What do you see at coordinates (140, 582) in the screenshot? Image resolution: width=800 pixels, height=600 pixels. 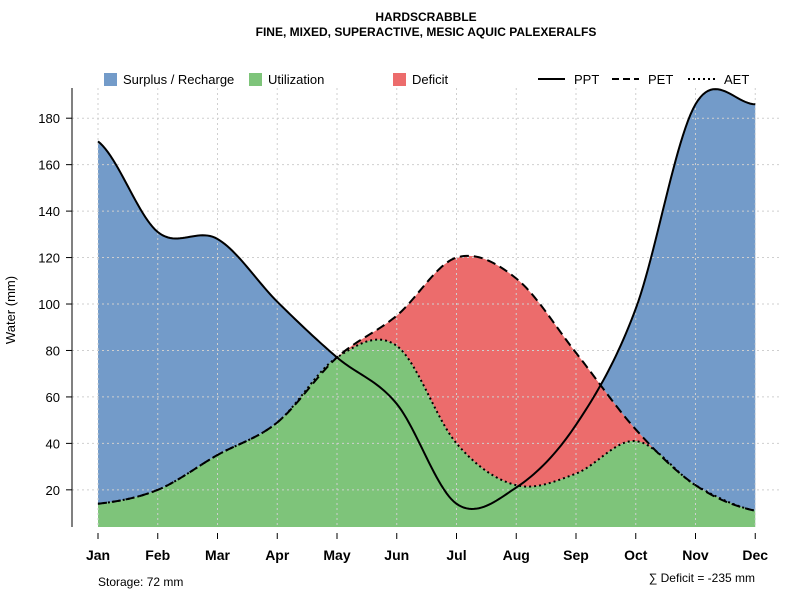 I see `storage-annotation: Storage: 72 mm` at bounding box center [140, 582].